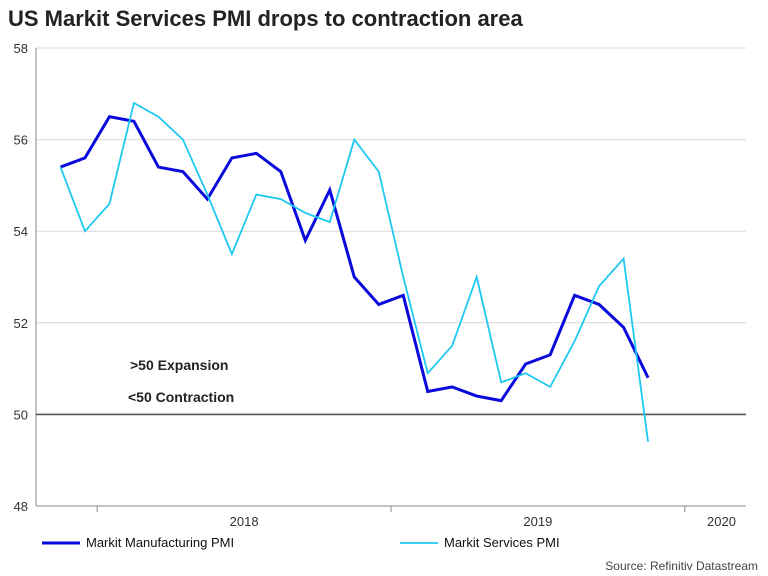  I want to click on y-tick-label: 50, so click(21, 414).